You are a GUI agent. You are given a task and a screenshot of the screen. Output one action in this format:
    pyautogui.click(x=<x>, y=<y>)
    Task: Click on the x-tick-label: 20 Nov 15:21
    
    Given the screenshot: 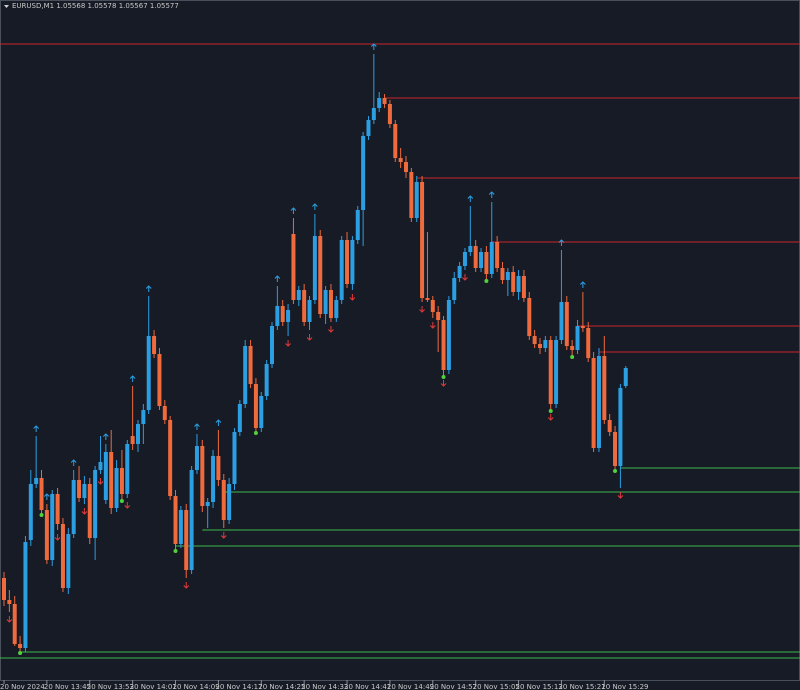 What is the action you would take?
    pyautogui.click(x=581, y=686)
    